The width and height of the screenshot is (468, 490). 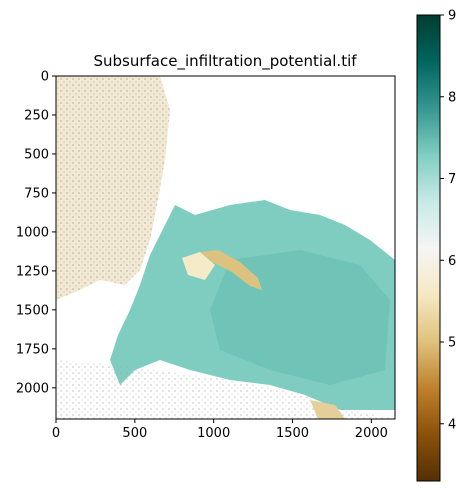 What do you see at coordinates (428, 248) in the screenshot?
I see `colorbar` at bounding box center [428, 248].